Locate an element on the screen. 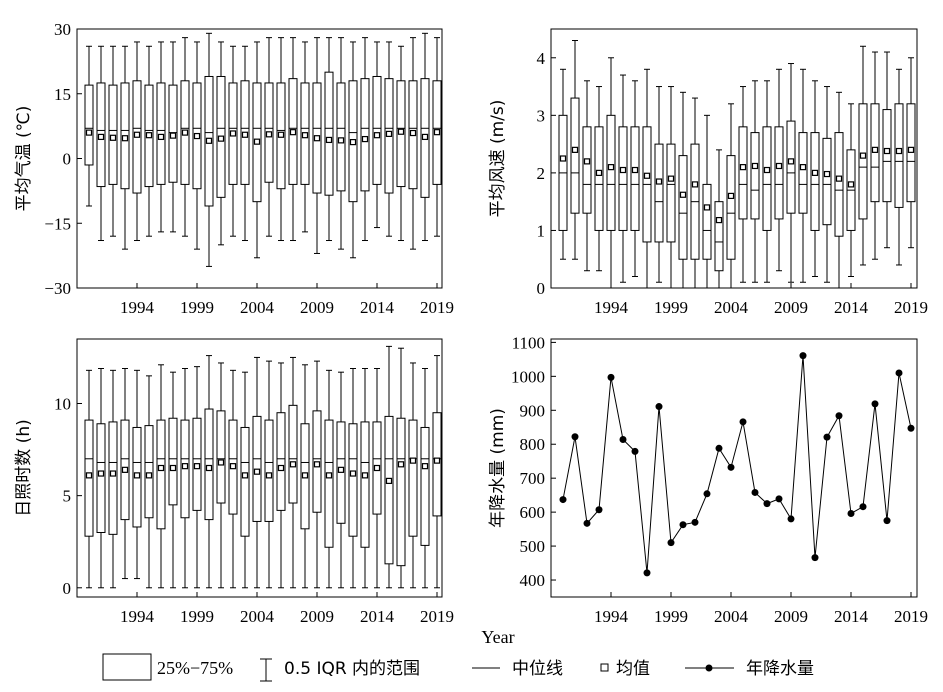 The width and height of the screenshot is (943, 692). y-axis-label: 平均气温 (℃) is located at coordinates (24, 159).